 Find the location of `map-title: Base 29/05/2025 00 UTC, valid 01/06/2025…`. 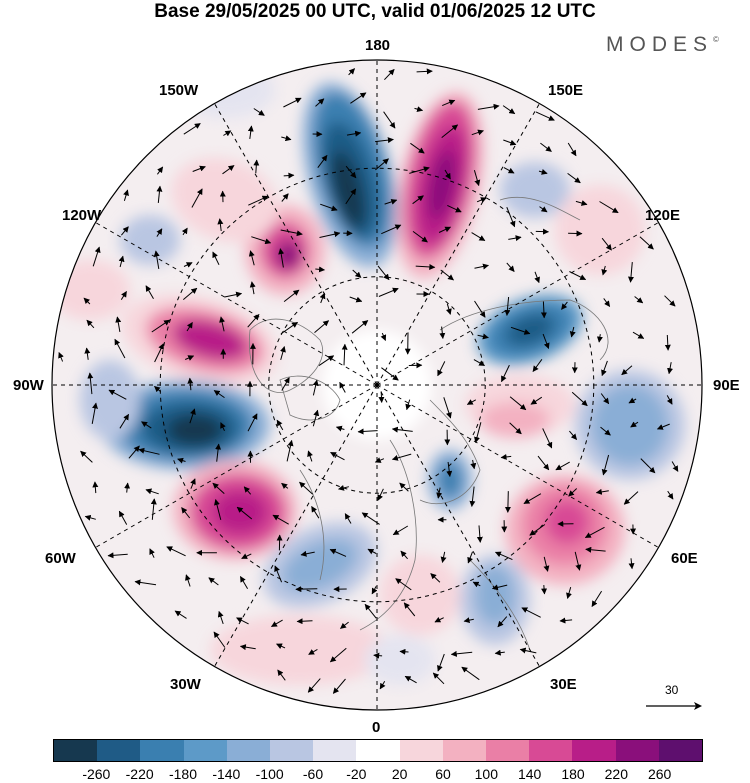

map-title: Base 29/05/2025 00 UTC, valid 01/06/2025… is located at coordinates (375, 11).